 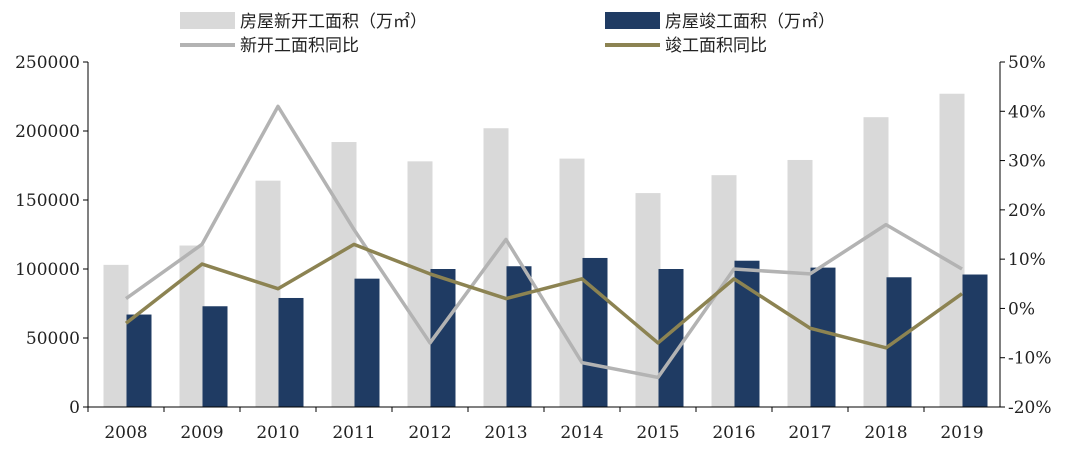 I want to click on legend: 房屋新开工面积（万㎡） 房屋竣工面积（万㎡） 新开工面积同比 竣工面积同比, so click(x=507, y=34).